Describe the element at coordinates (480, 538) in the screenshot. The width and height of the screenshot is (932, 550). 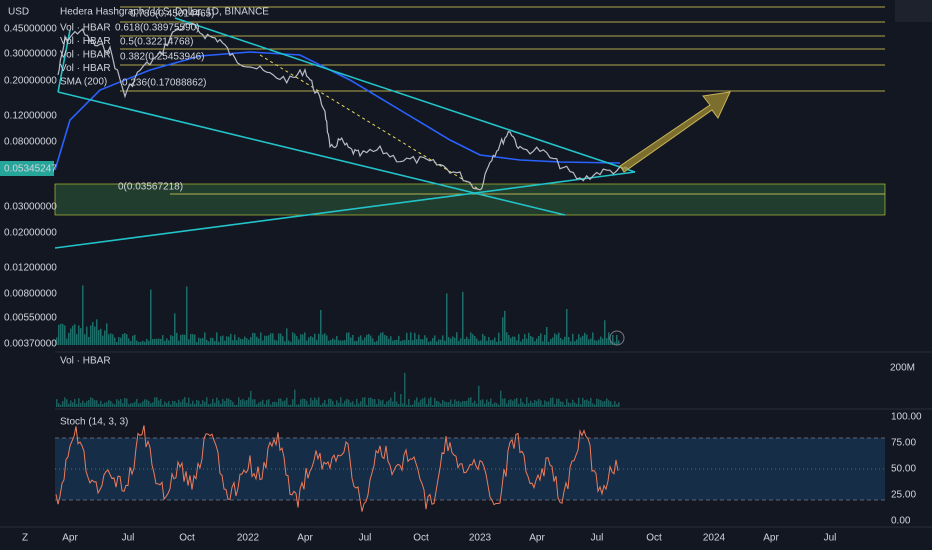
I see `time-tick-label: 2023` at that location.